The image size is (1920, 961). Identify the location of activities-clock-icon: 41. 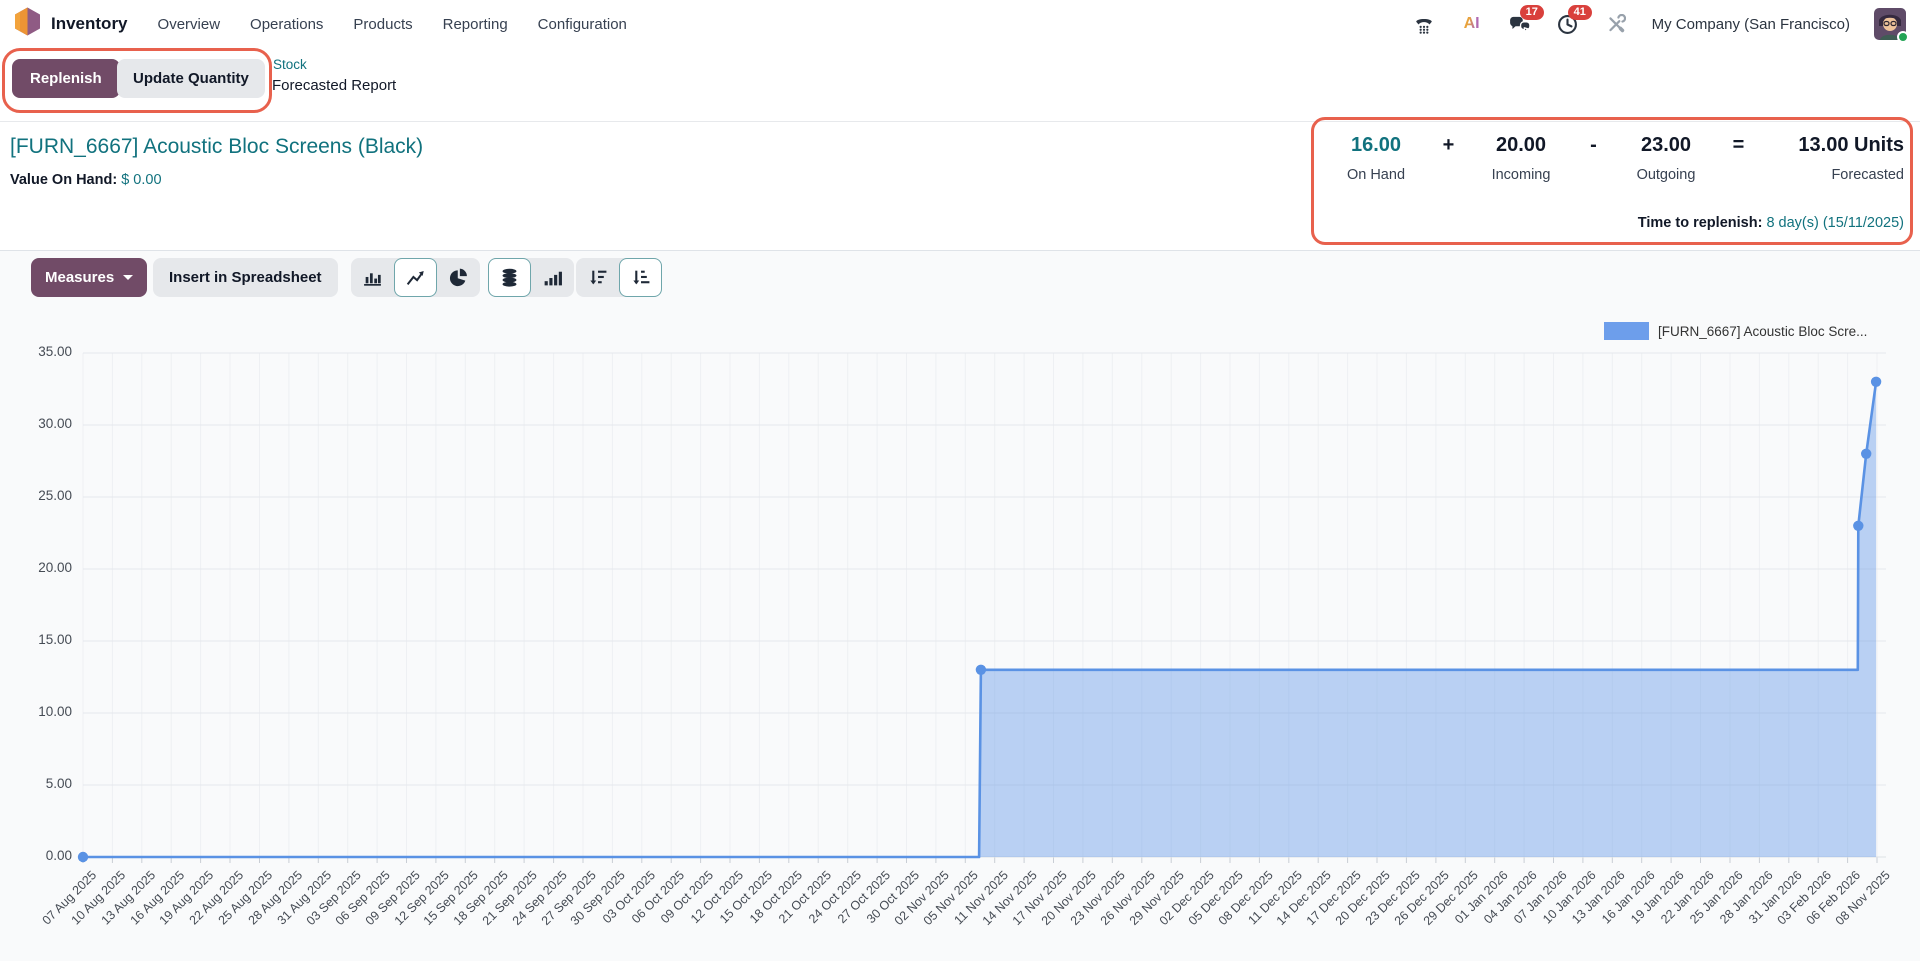
(1574, 20).